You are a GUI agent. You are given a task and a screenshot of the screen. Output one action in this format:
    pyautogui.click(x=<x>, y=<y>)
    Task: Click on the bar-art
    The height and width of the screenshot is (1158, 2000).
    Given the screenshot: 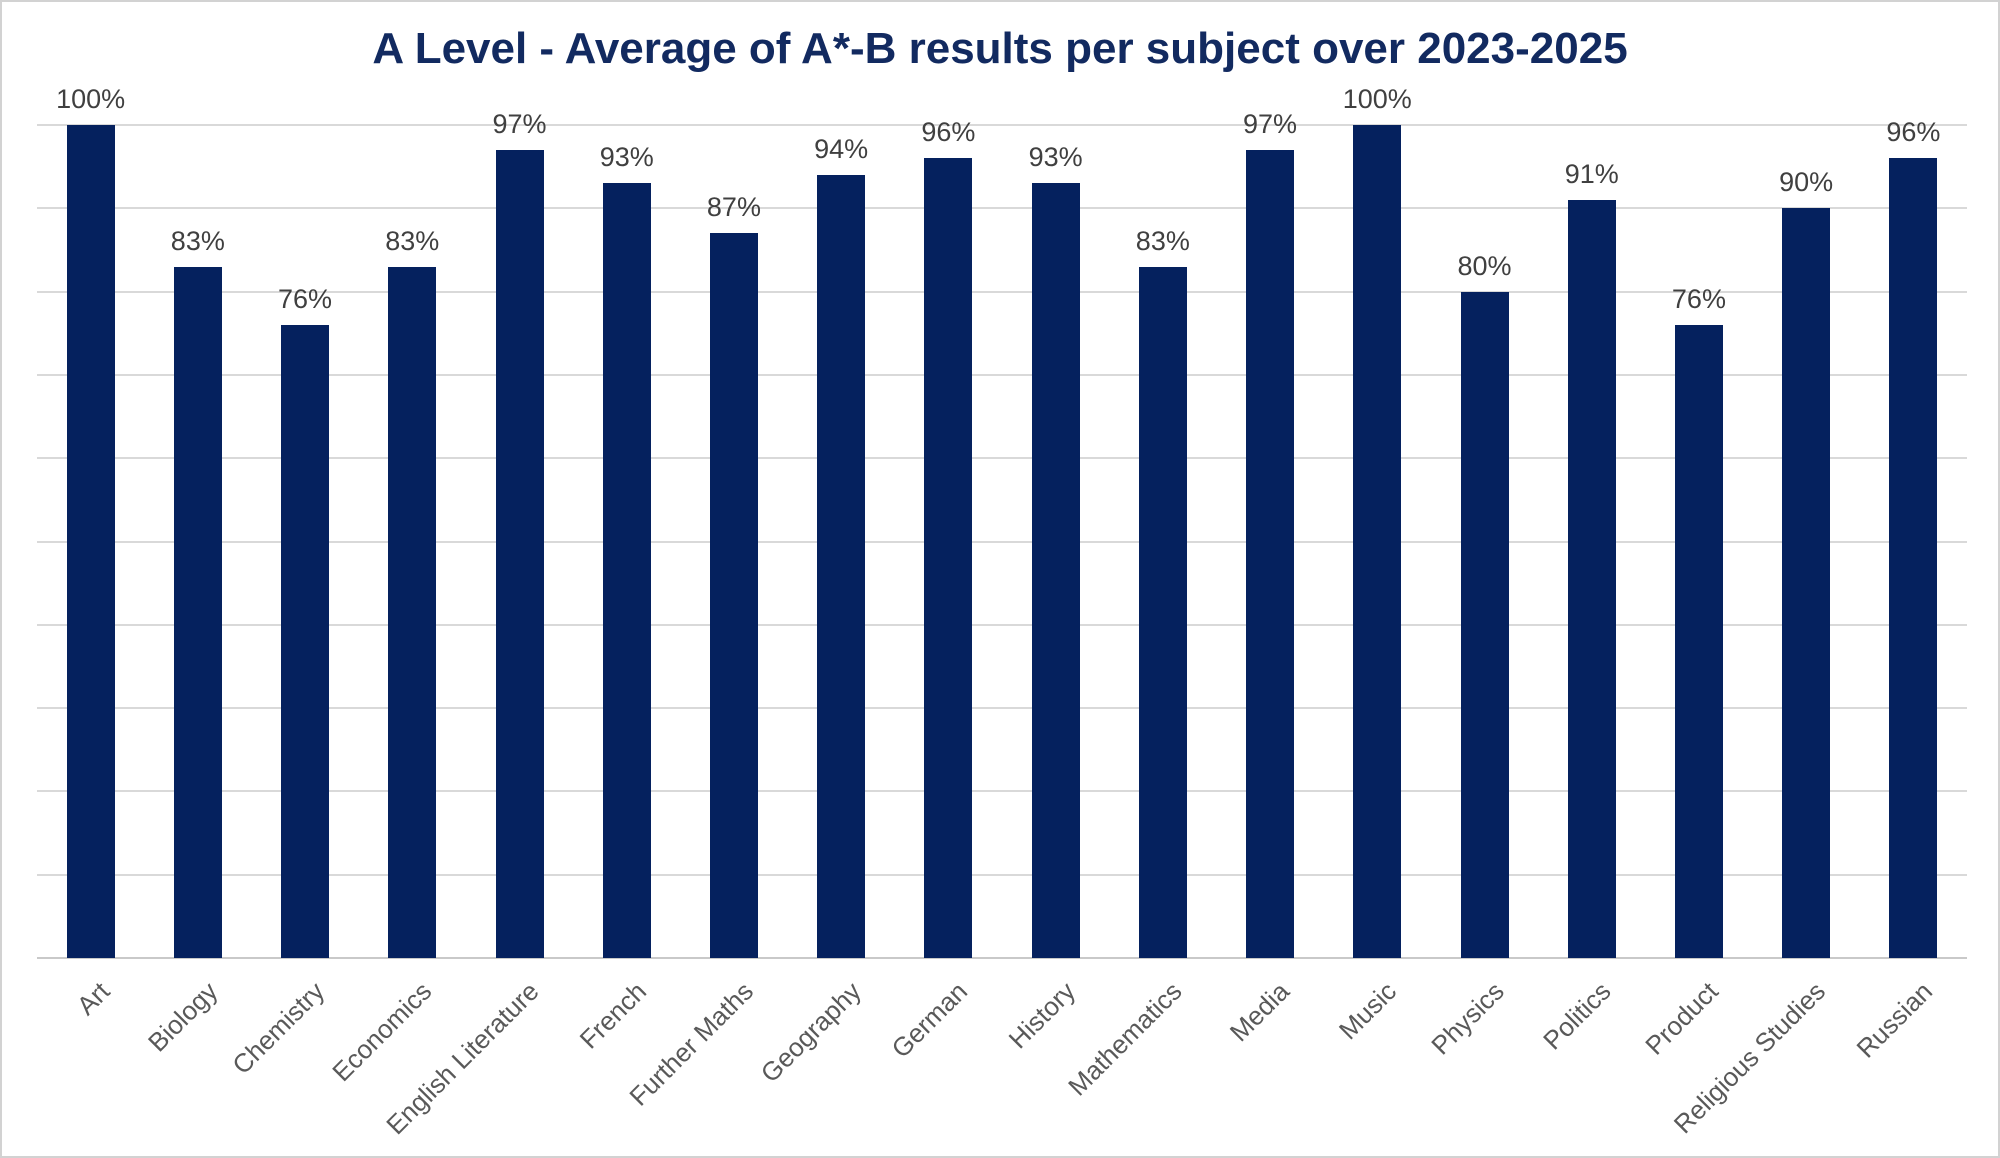 What is the action you would take?
    pyautogui.click(x=90, y=541)
    